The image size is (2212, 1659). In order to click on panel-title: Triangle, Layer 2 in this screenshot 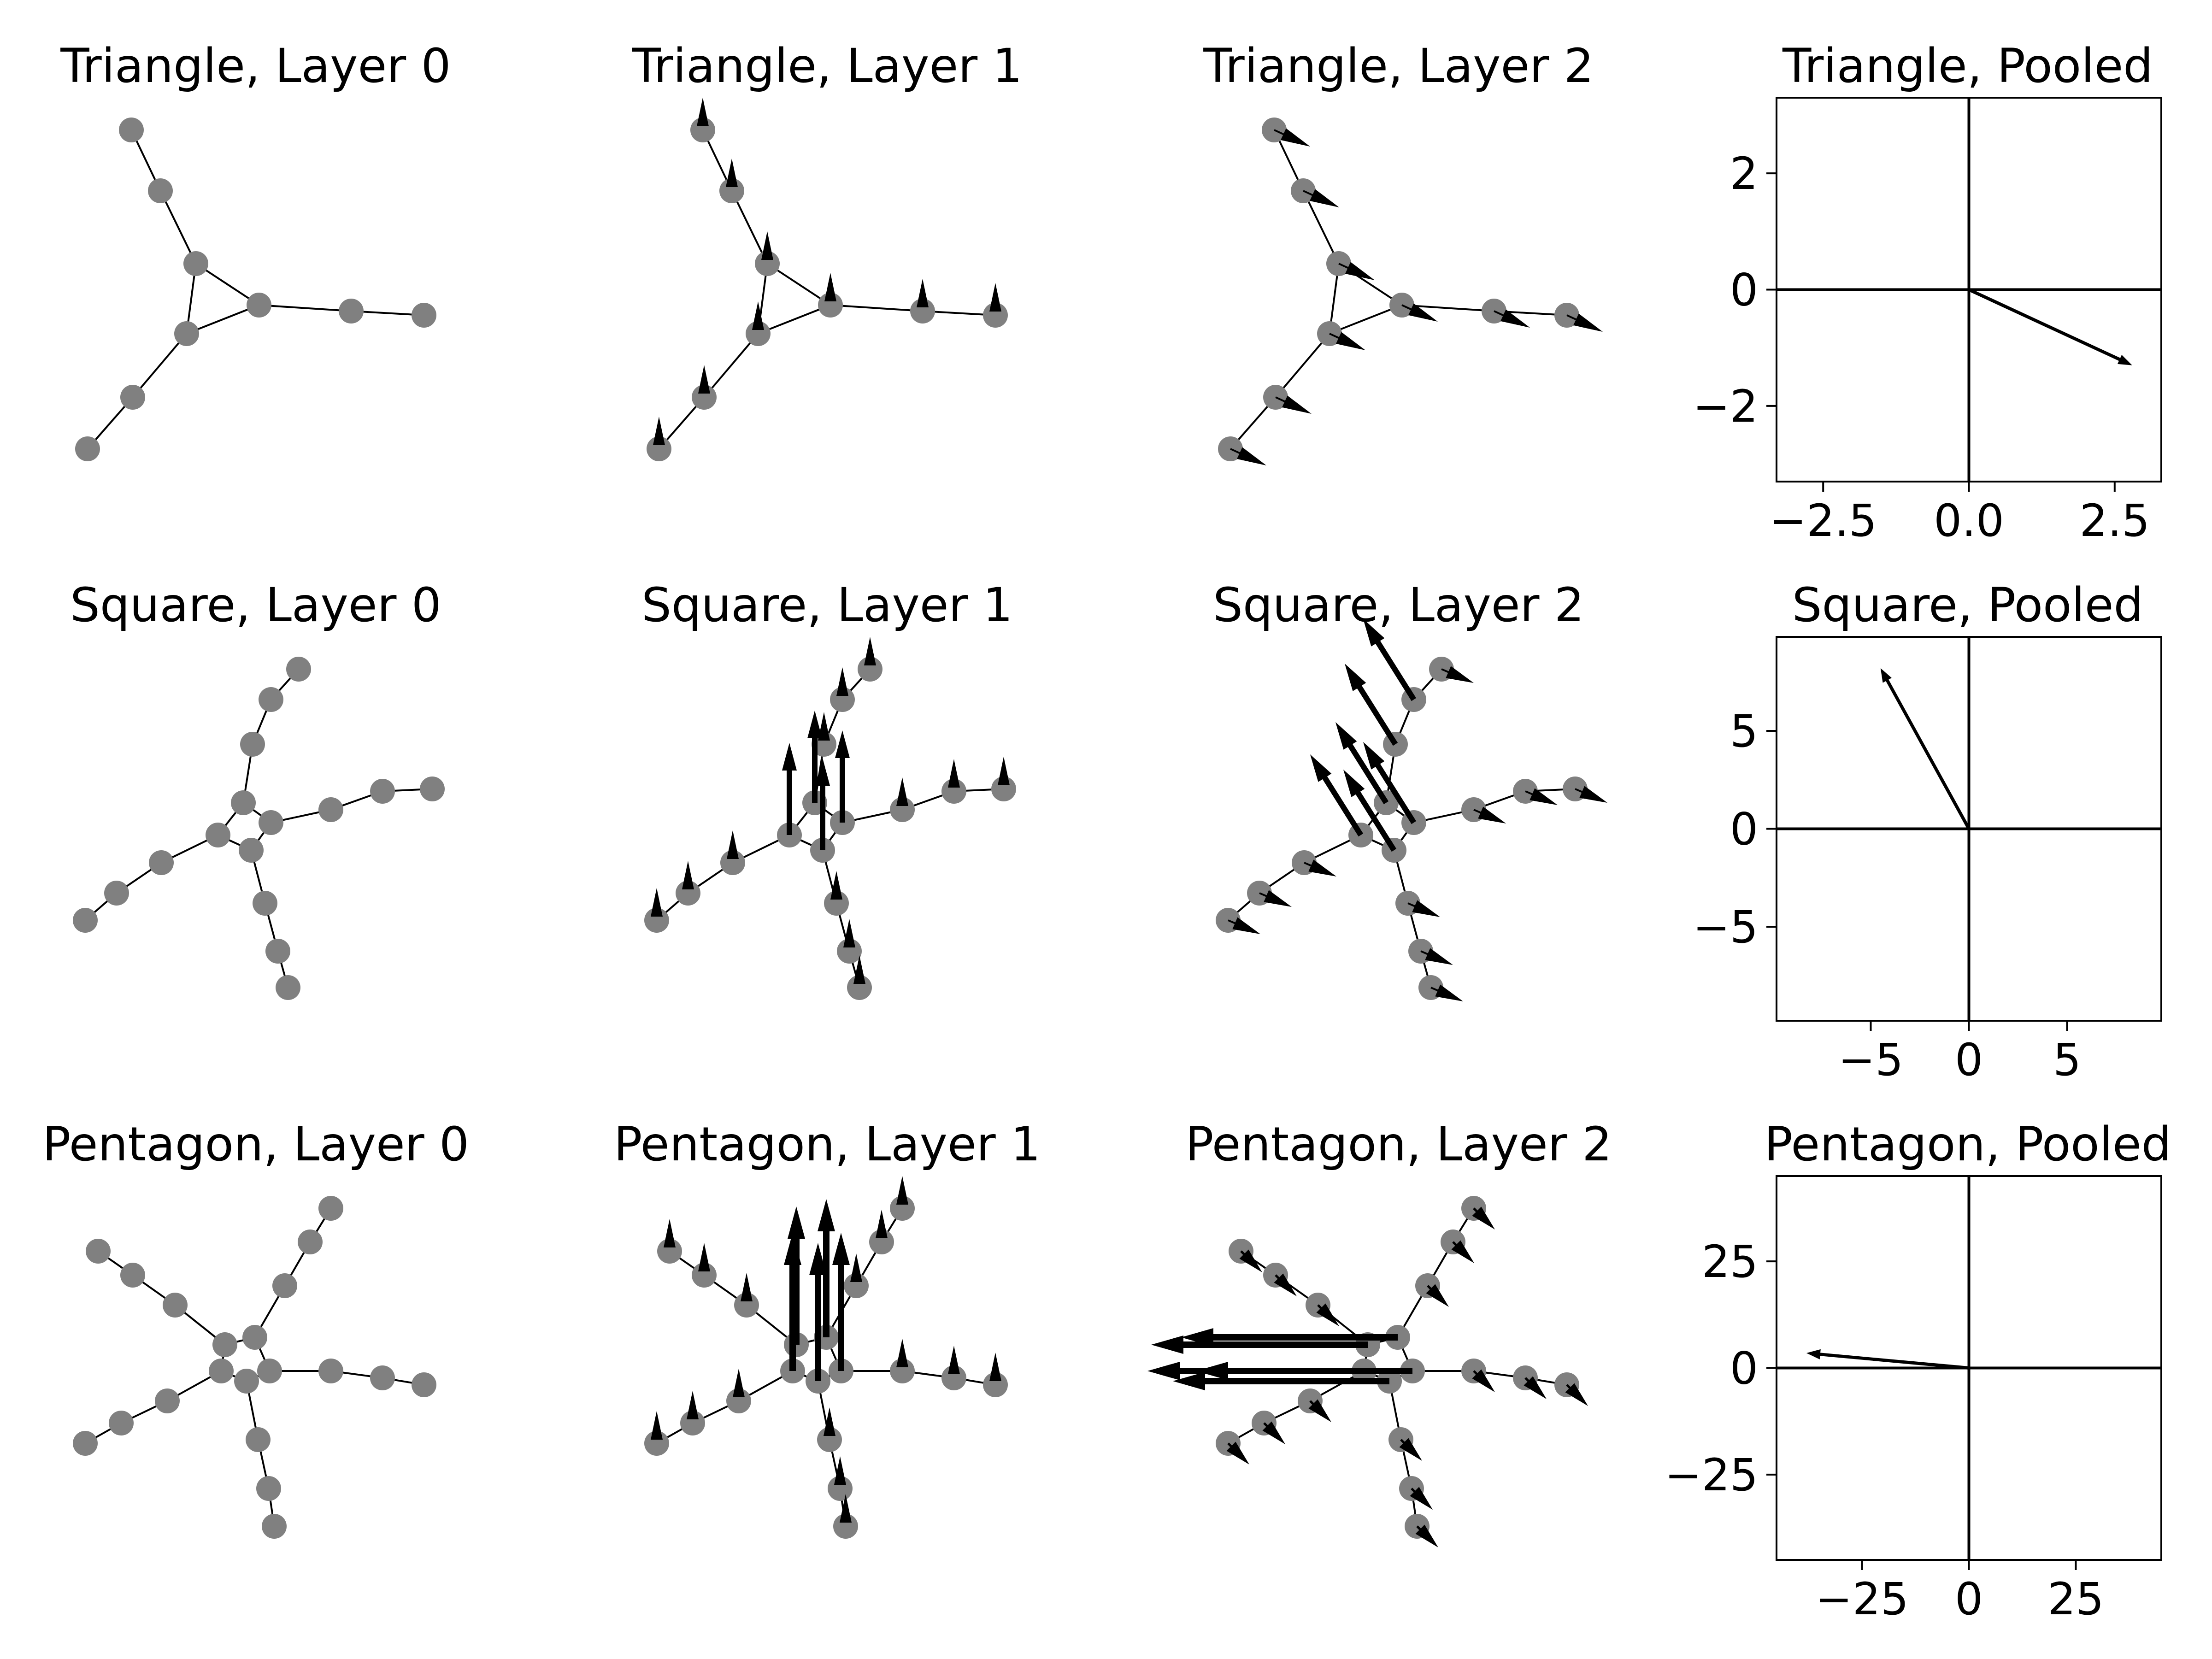, I will do `click(1398, 66)`.